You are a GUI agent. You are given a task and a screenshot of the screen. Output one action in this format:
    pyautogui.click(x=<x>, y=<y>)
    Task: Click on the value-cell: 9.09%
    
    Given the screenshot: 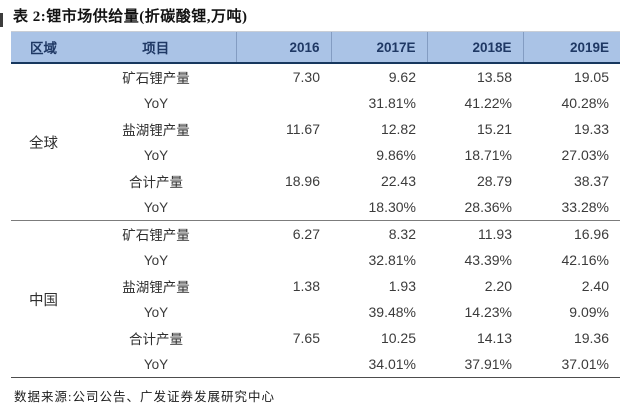 What is the action you would take?
    pyautogui.click(x=589, y=312)
    